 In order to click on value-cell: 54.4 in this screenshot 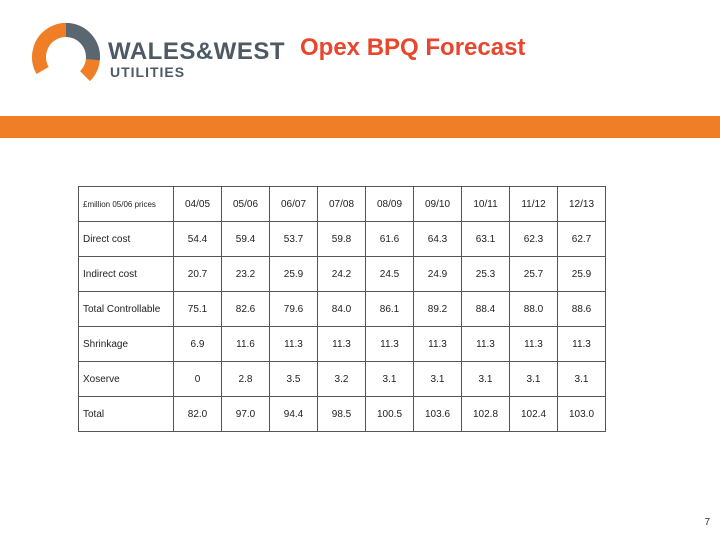, I will do `click(197, 239)`.